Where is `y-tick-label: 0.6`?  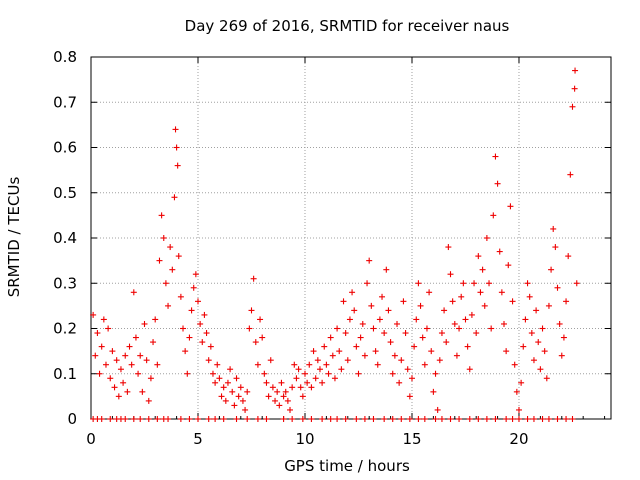
y-tick-label: 0.6 is located at coordinates (65, 148).